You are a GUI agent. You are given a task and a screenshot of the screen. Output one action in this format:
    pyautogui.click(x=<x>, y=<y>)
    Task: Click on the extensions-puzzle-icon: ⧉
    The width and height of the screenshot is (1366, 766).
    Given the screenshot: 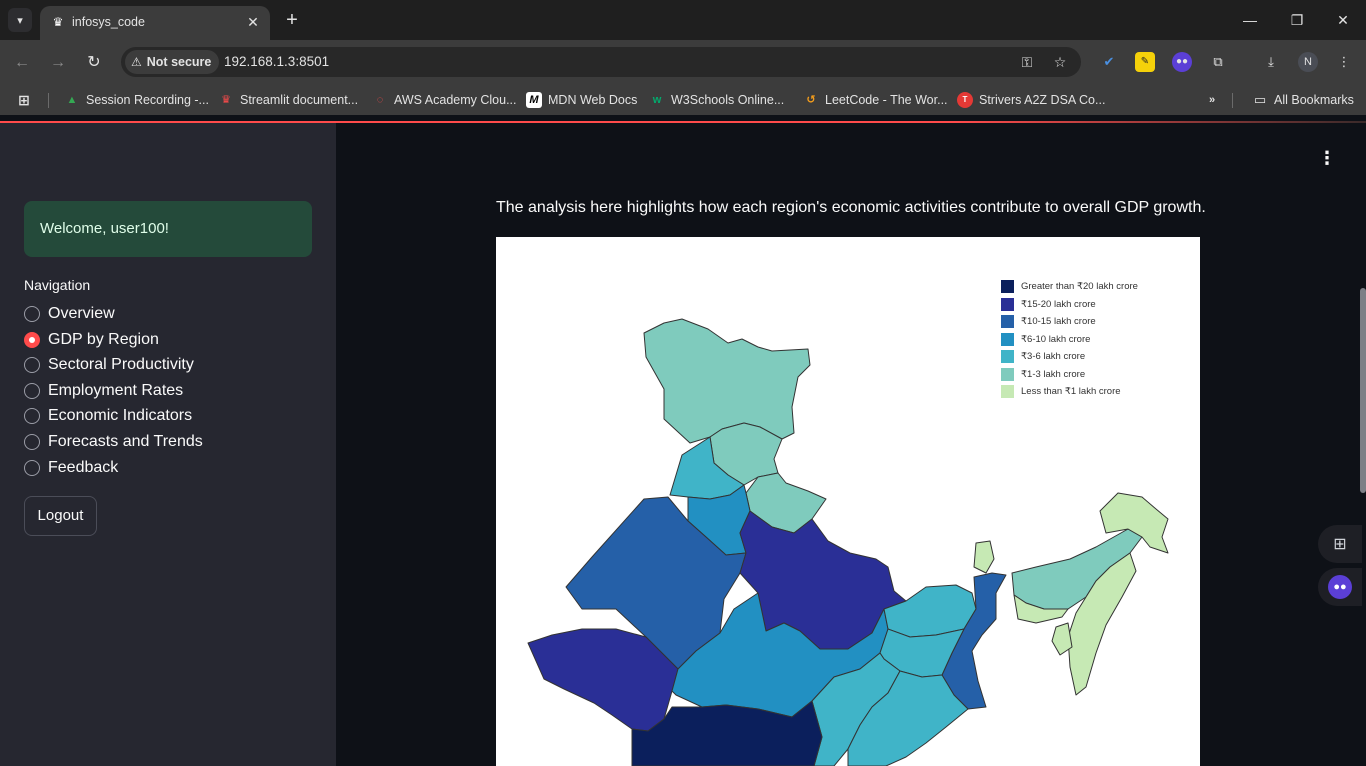 What is the action you would take?
    pyautogui.click(x=1218, y=61)
    